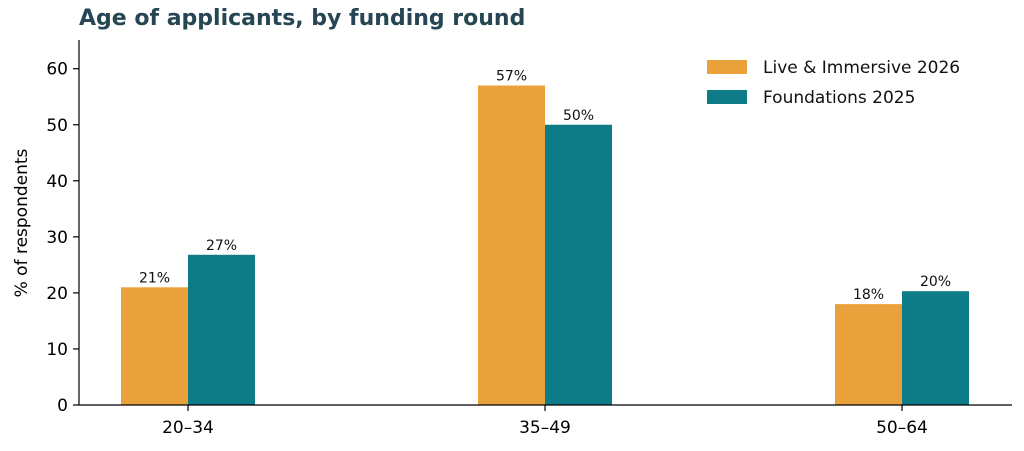 This screenshot has width=1024, height=451. I want to click on y-axis: 0 10 20 30 40 50 60, so click(63, 228).